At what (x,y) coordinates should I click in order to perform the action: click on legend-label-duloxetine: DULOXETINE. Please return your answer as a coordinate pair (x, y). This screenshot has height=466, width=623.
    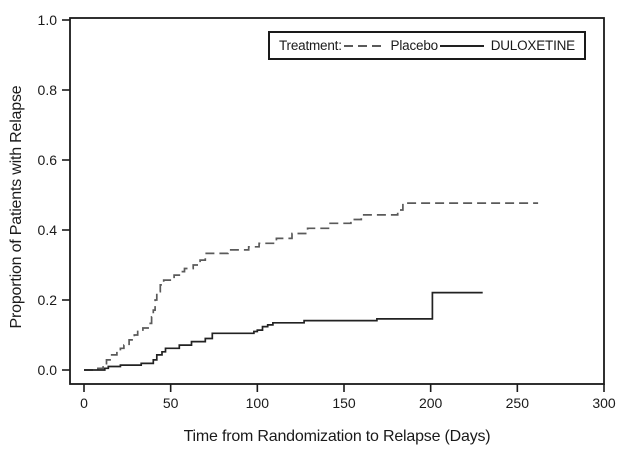
    Looking at the image, I should click on (532, 45).